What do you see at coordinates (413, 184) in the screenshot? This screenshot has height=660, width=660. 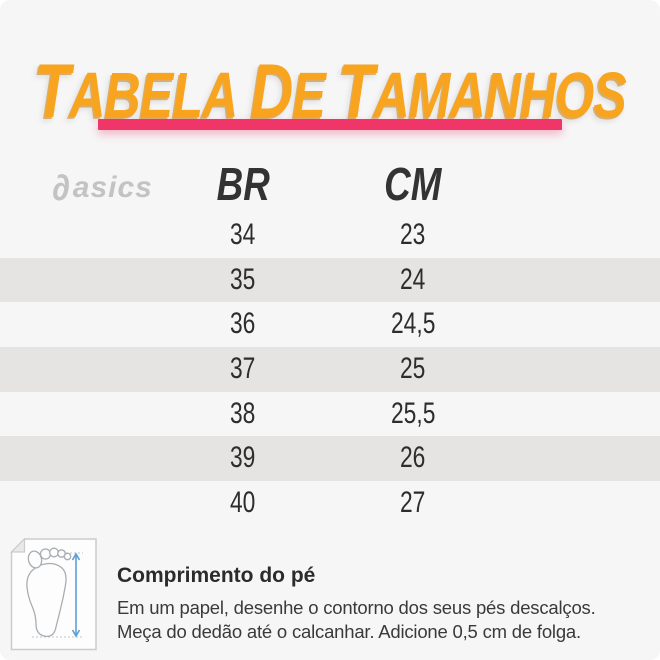 I see `column-header-cm: CM` at bounding box center [413, 184].